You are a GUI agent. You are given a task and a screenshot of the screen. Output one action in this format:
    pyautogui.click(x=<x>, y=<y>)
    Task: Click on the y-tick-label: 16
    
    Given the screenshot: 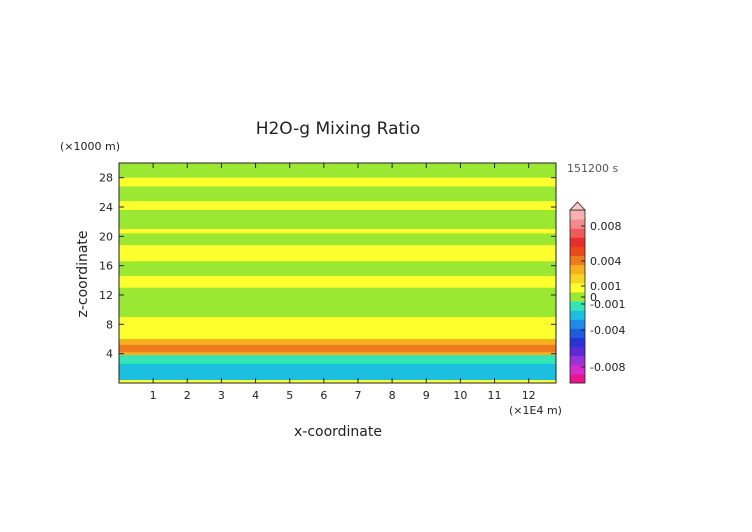 What is the action you would take?
    pyautogui.click(x=106, y=266)
    